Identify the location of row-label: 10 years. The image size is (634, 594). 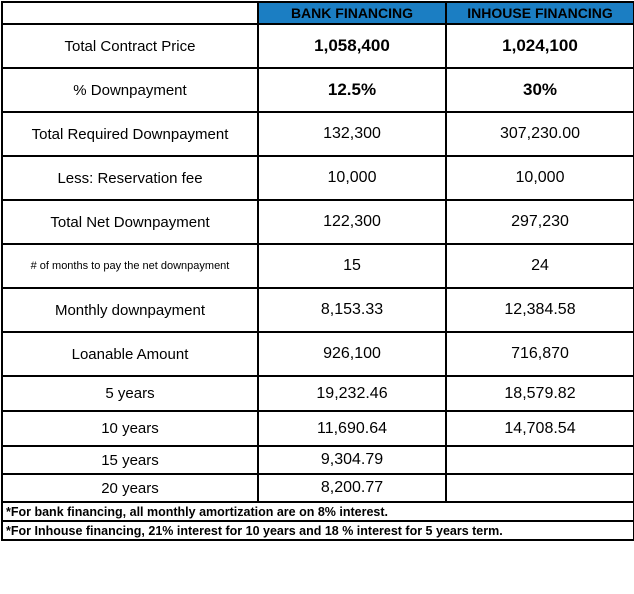
(130, 428).